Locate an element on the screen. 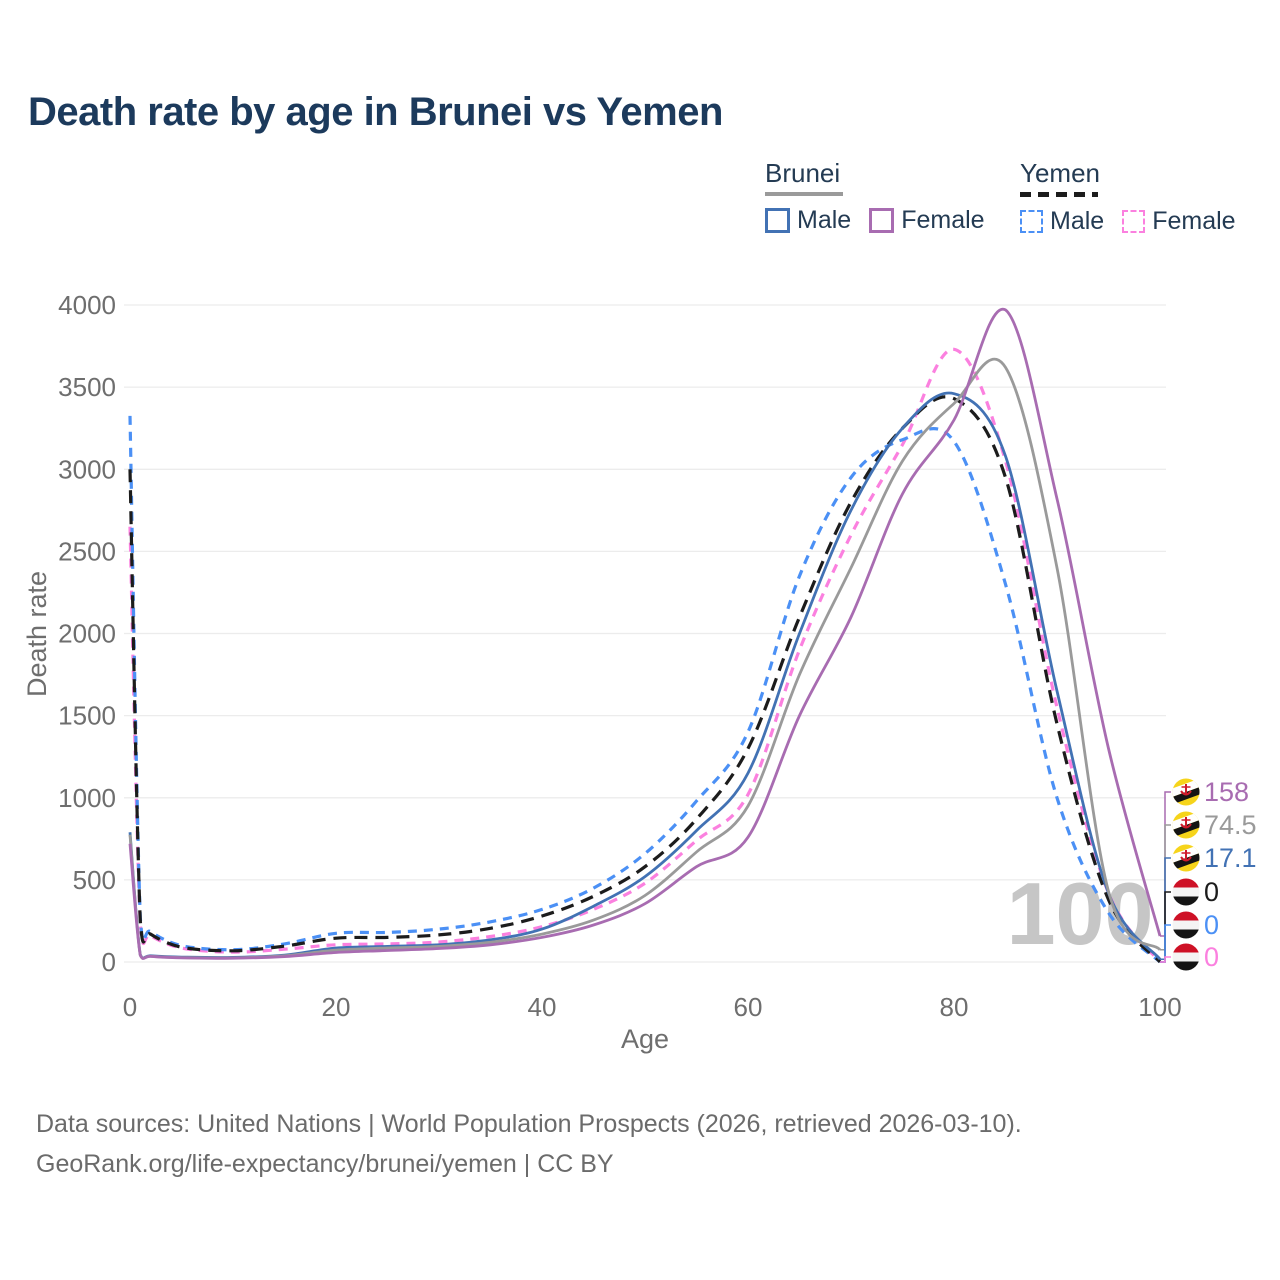  x-tick-label: 0 is located at coordinates (130, 1007).